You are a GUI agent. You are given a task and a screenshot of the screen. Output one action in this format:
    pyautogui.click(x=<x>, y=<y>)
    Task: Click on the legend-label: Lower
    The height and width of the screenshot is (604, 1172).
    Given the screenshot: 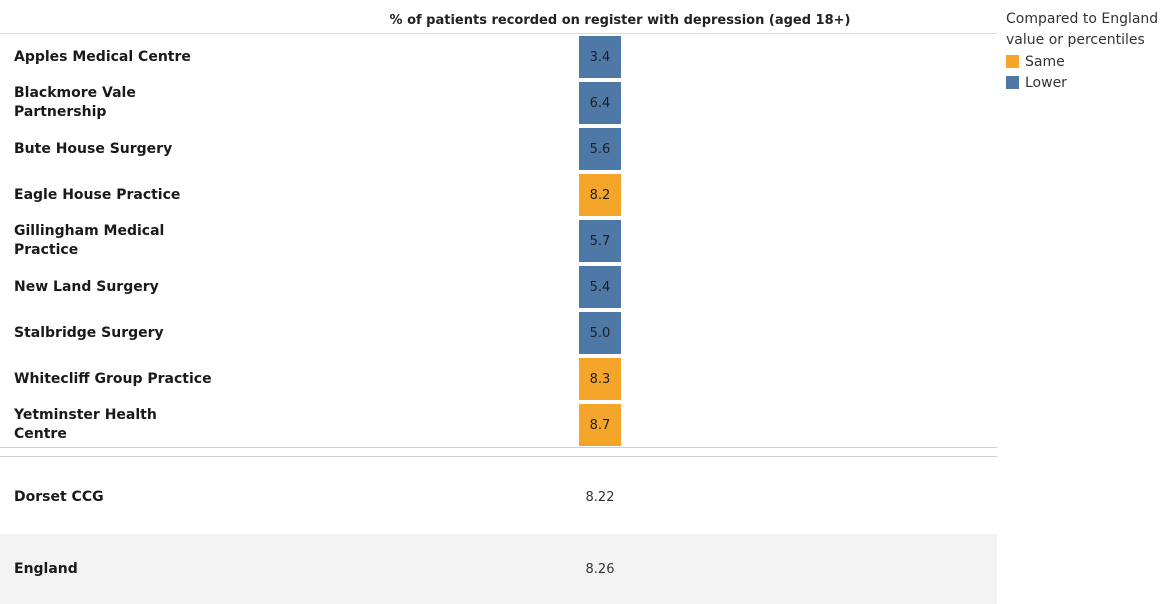 What is the action you would take?
    pyautogui.click(x=1046, y=82)
    